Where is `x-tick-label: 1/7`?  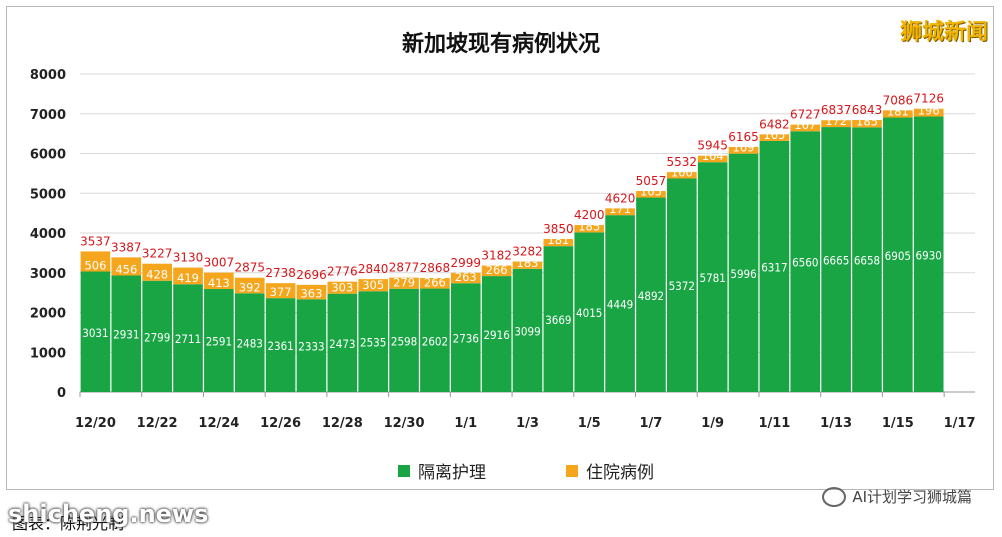
x-tick-label: 1/7 is located at coordinates (651, 423).